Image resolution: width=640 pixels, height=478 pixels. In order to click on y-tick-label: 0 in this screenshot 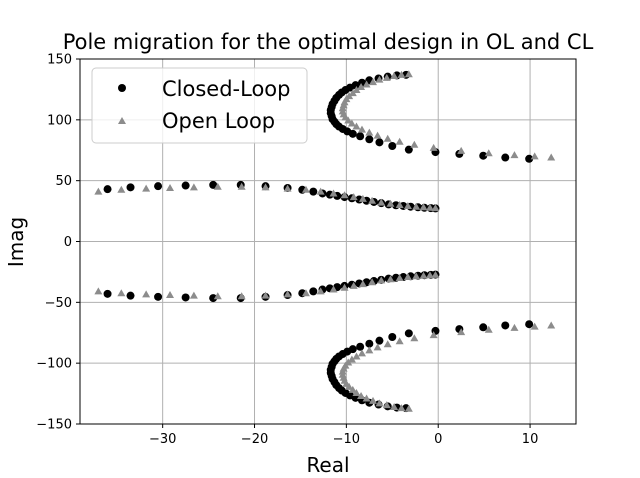, I will do `click(68, 242)`.